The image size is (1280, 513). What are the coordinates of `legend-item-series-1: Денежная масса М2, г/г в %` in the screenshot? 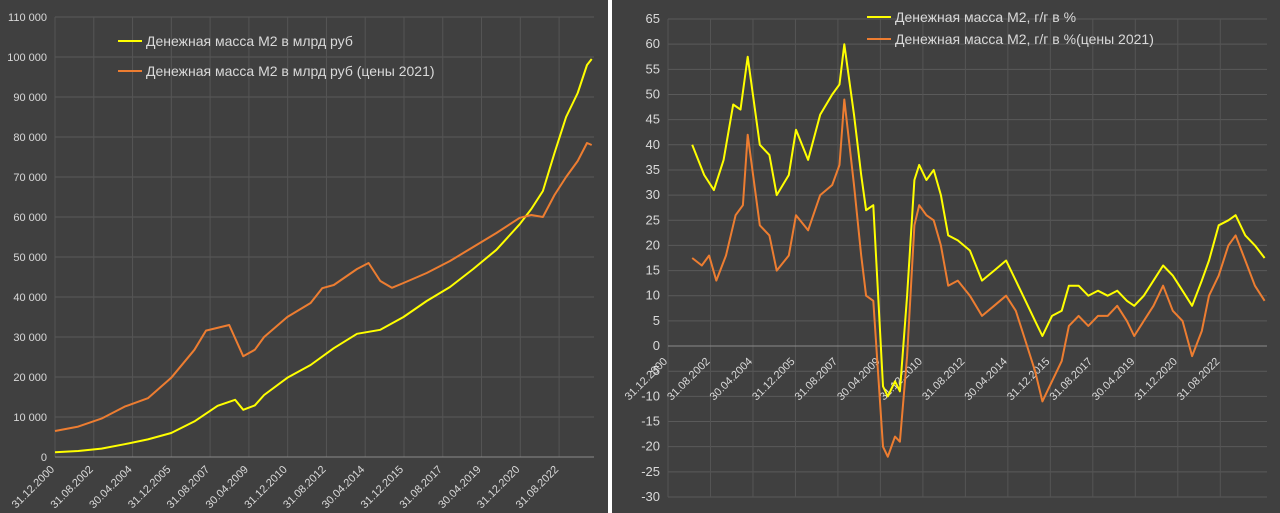 It's located at (1010, 17).